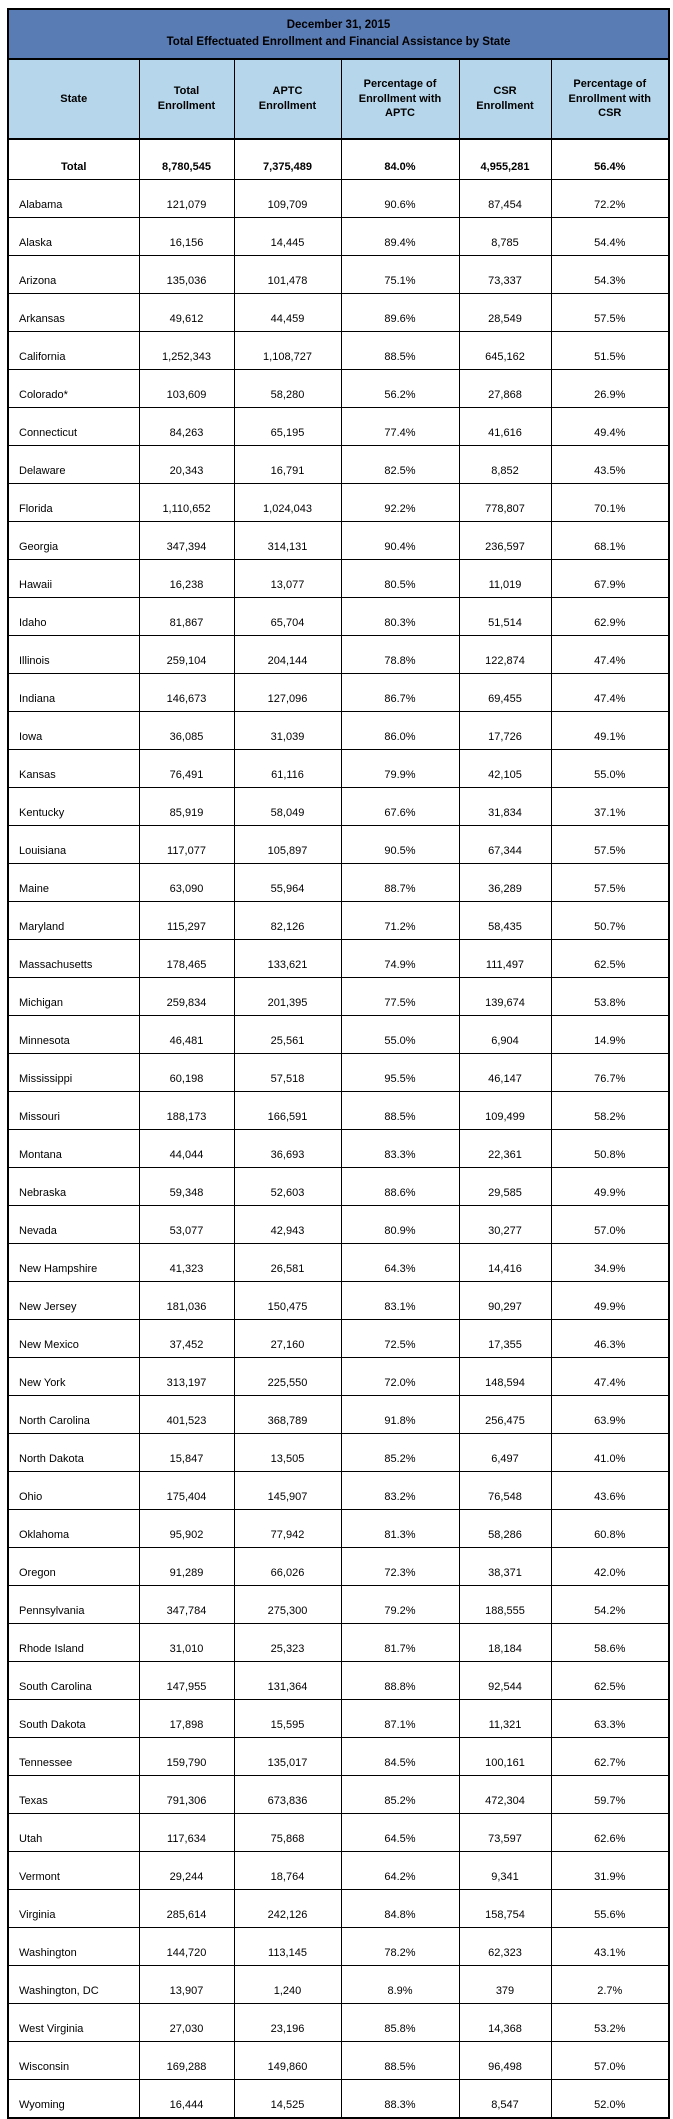  I want to click on cell-pct-csr: 43.6%, so click(610, 1490).